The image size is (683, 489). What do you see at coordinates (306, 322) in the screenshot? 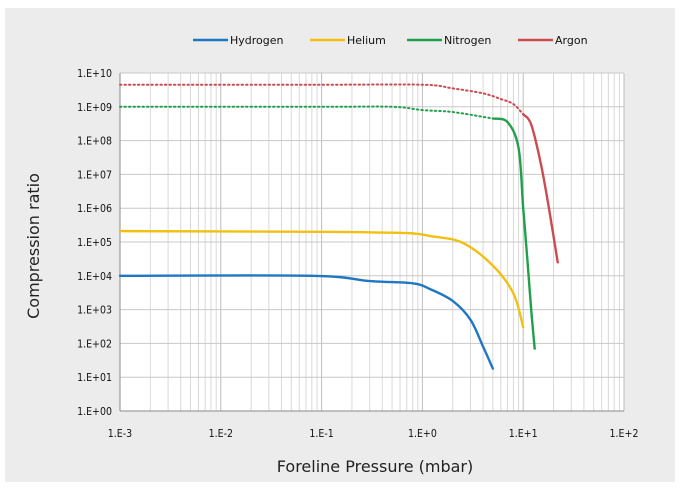
I see `hydrogen-series-line` at bounding box center [306, 322].